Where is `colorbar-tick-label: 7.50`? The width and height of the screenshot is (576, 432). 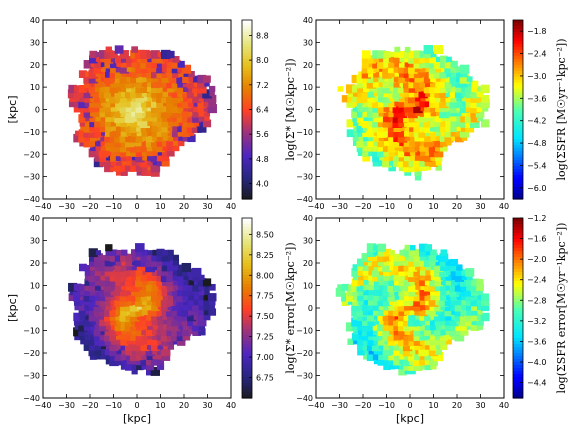 colorbar-tick-label: 7.50 is located at coordinates (265, 316).